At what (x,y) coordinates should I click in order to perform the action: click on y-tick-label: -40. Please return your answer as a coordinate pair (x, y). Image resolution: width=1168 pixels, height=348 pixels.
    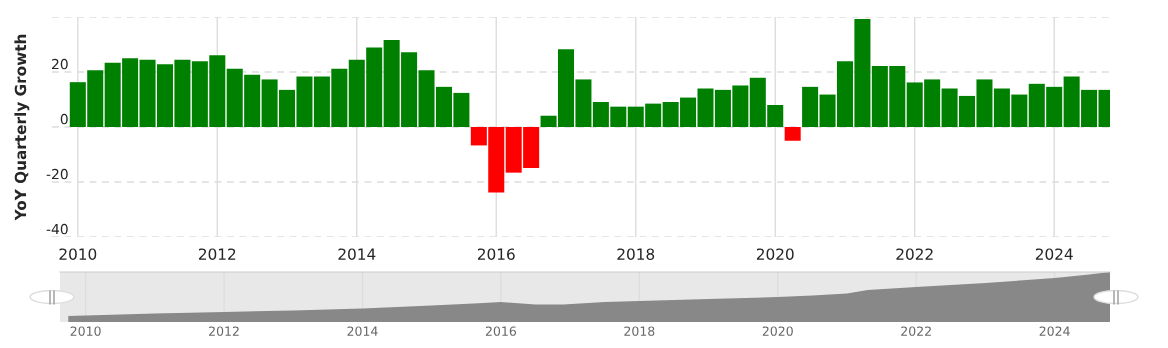
    Looking at the image, I should click on (57, 229).